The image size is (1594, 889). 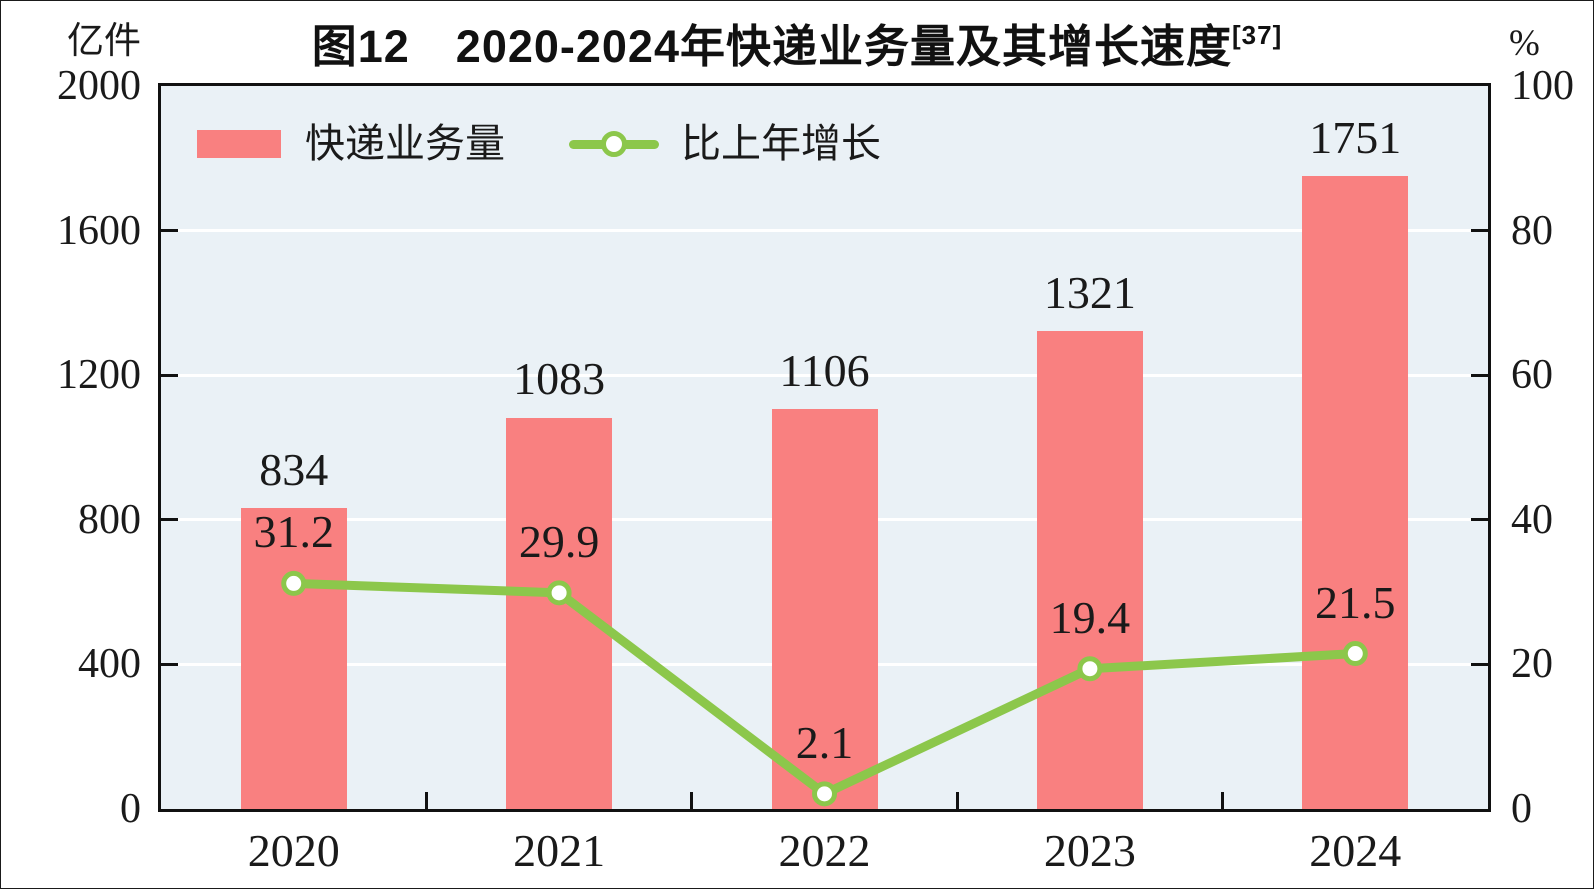 I want to click on growth-point-2021, so click(x=559, y=593).